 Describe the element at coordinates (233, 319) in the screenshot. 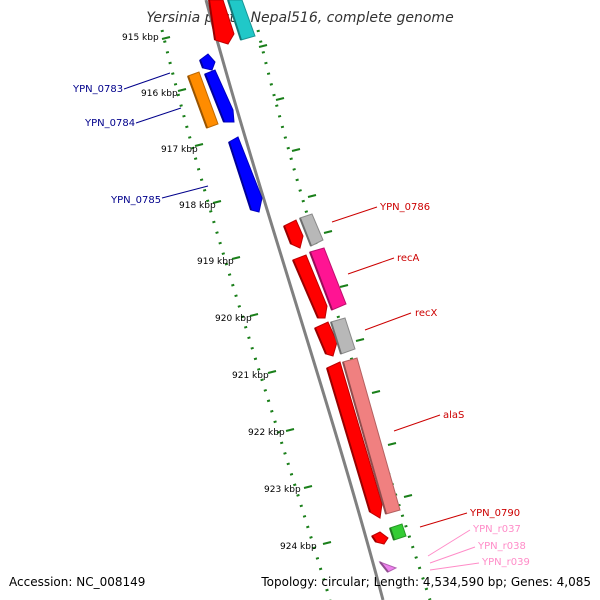

I see `scale-label: 920 kbp` at that location.